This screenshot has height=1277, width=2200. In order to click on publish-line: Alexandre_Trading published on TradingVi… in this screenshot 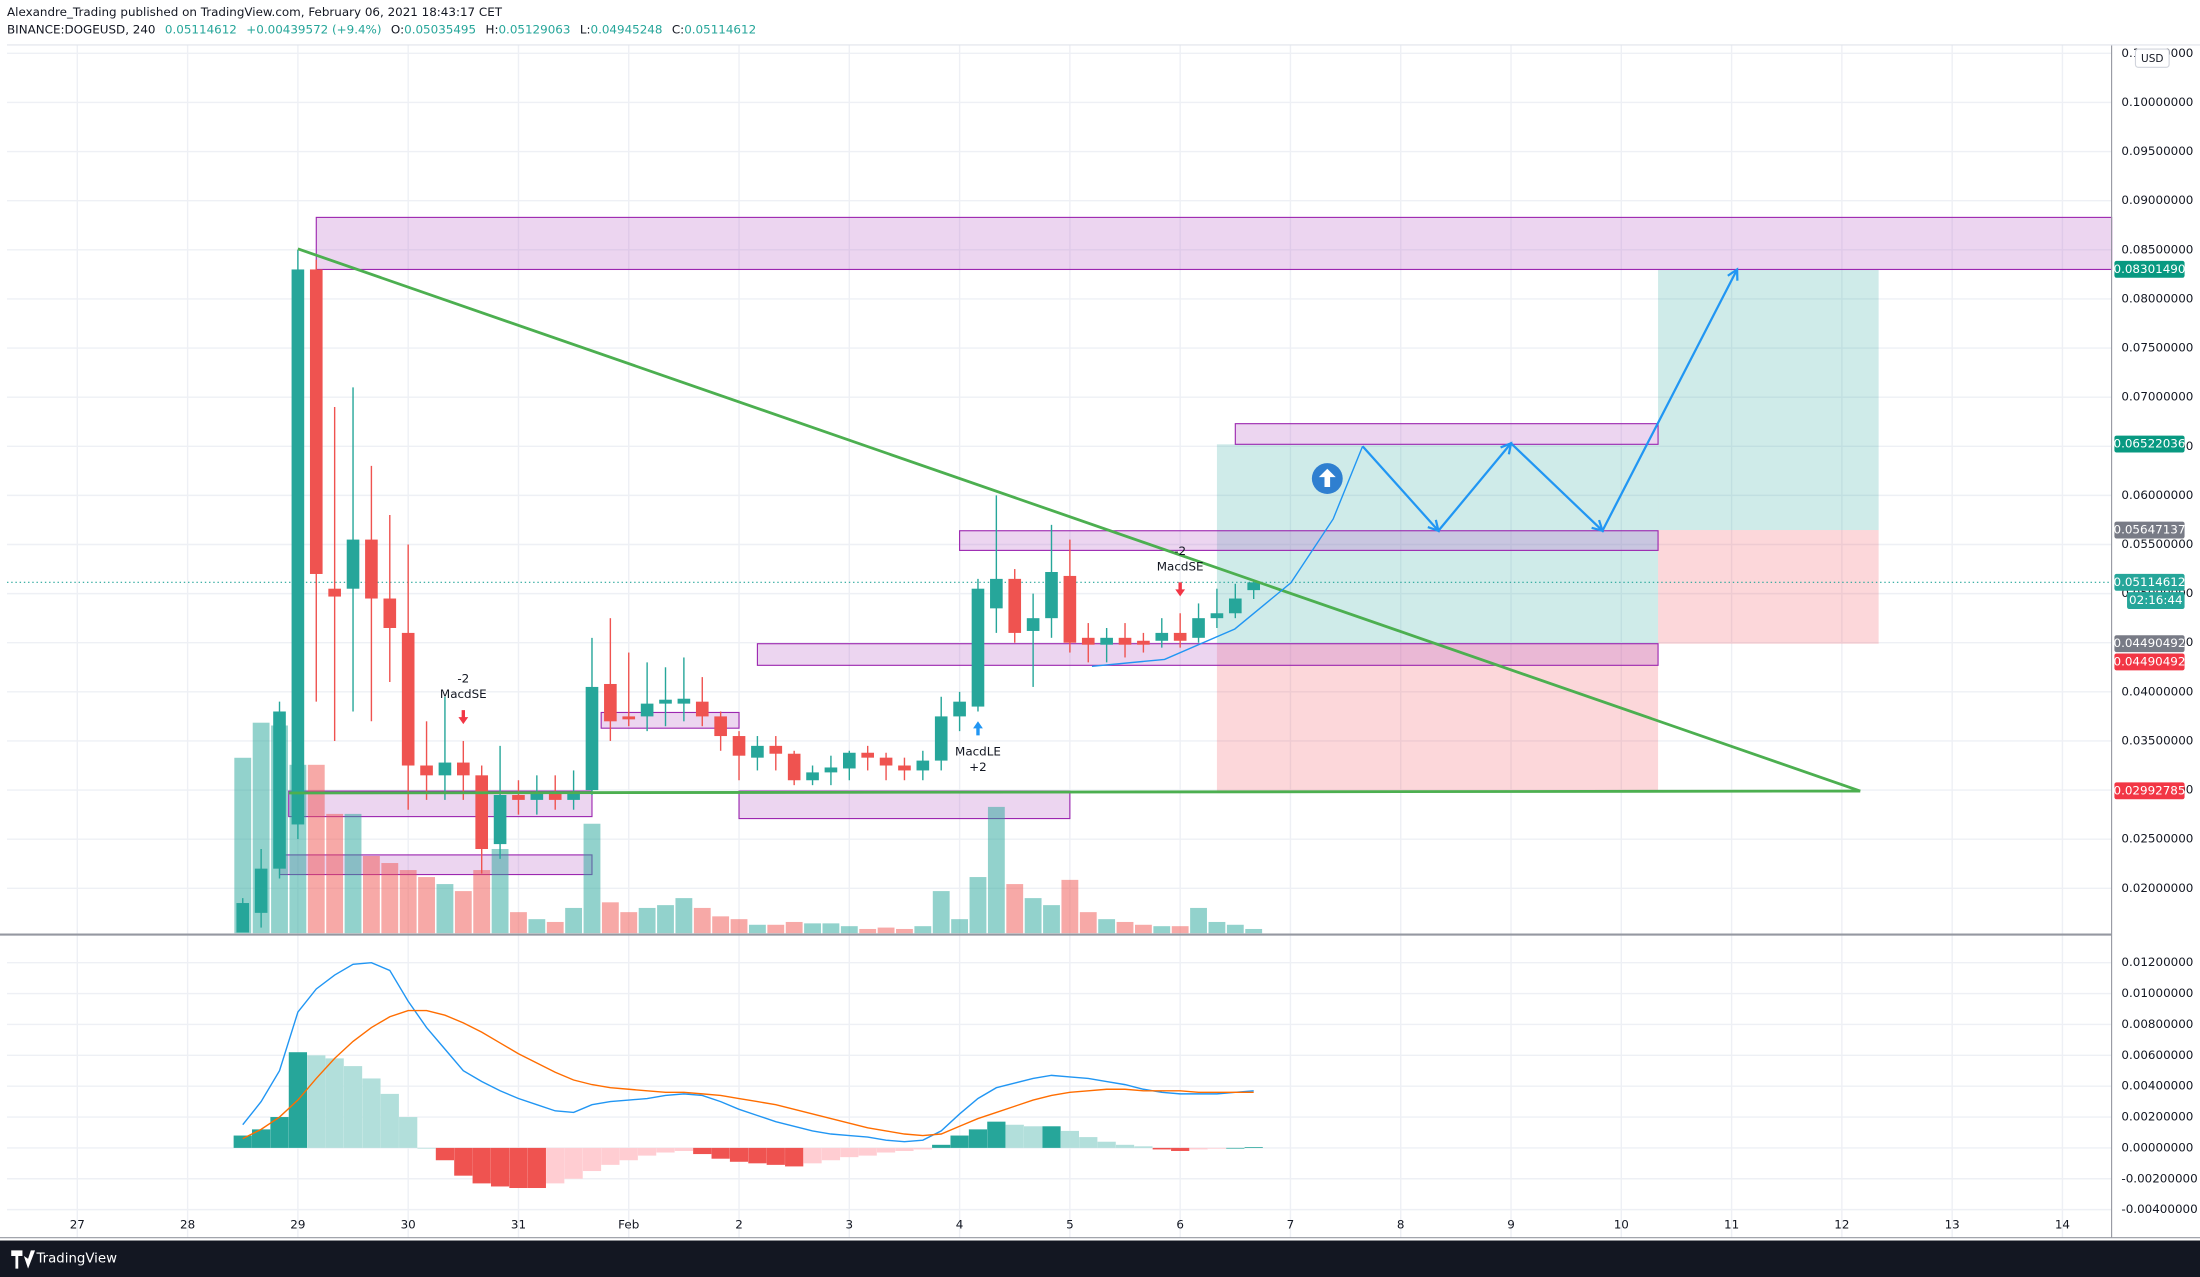, I will do `click(255, 12)`.